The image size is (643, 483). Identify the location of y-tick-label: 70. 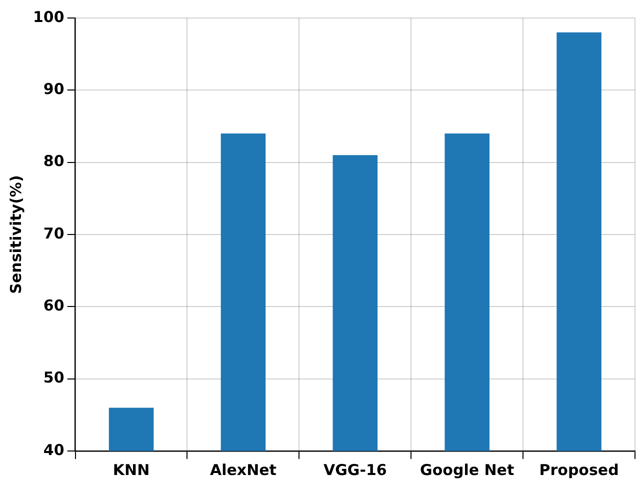
(53, 233).